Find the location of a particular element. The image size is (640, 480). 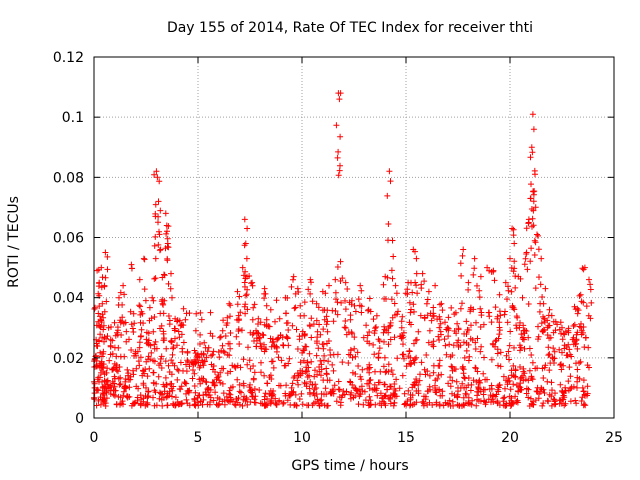

y-tick-label: 0.1 is located at coordinates (73, 118).